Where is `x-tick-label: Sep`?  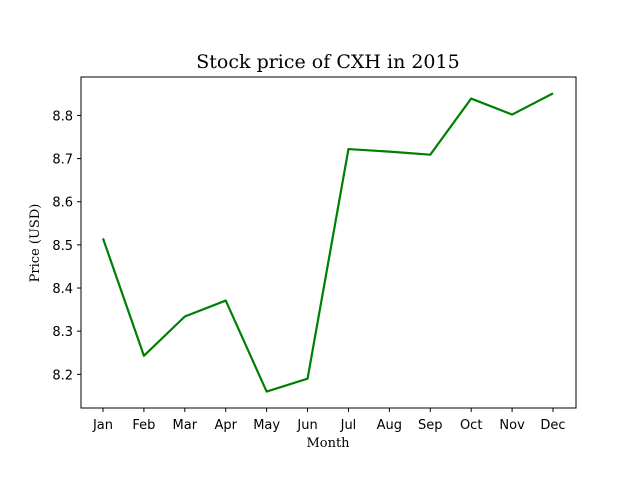 x-tick-label: Sep is located at coordinates (430, 425).